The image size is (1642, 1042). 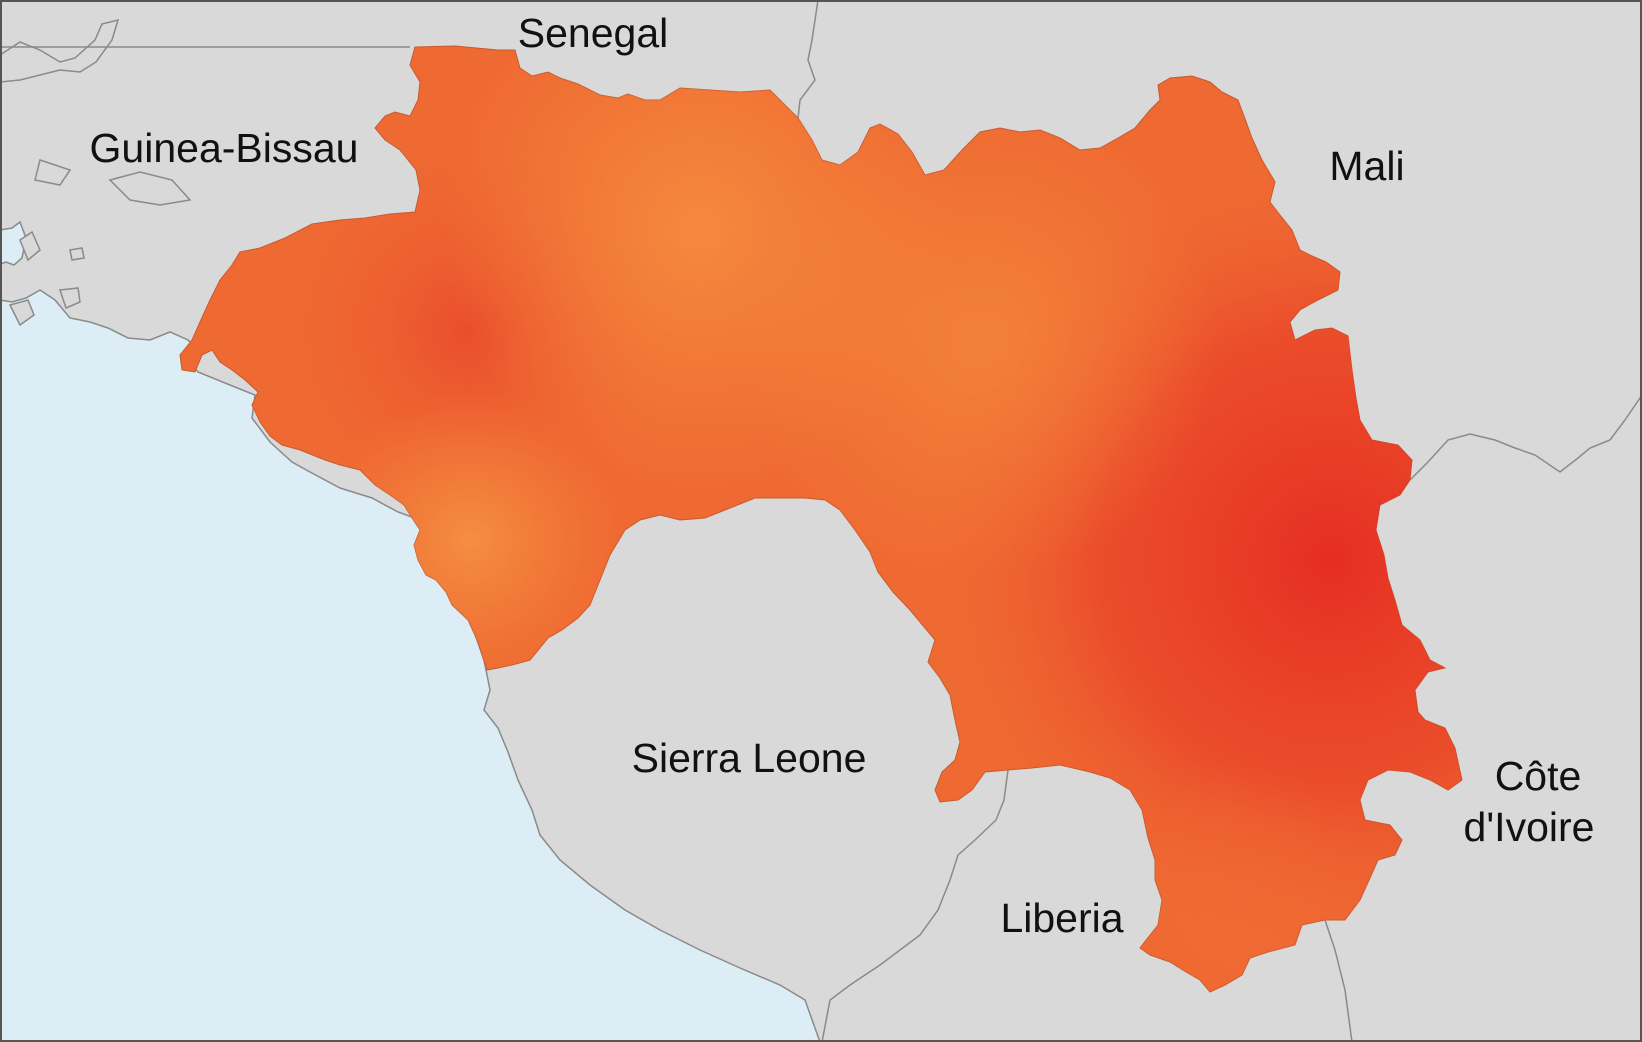 I want to click on liberia-sierra-leone-border, so click(x=915, y=905).